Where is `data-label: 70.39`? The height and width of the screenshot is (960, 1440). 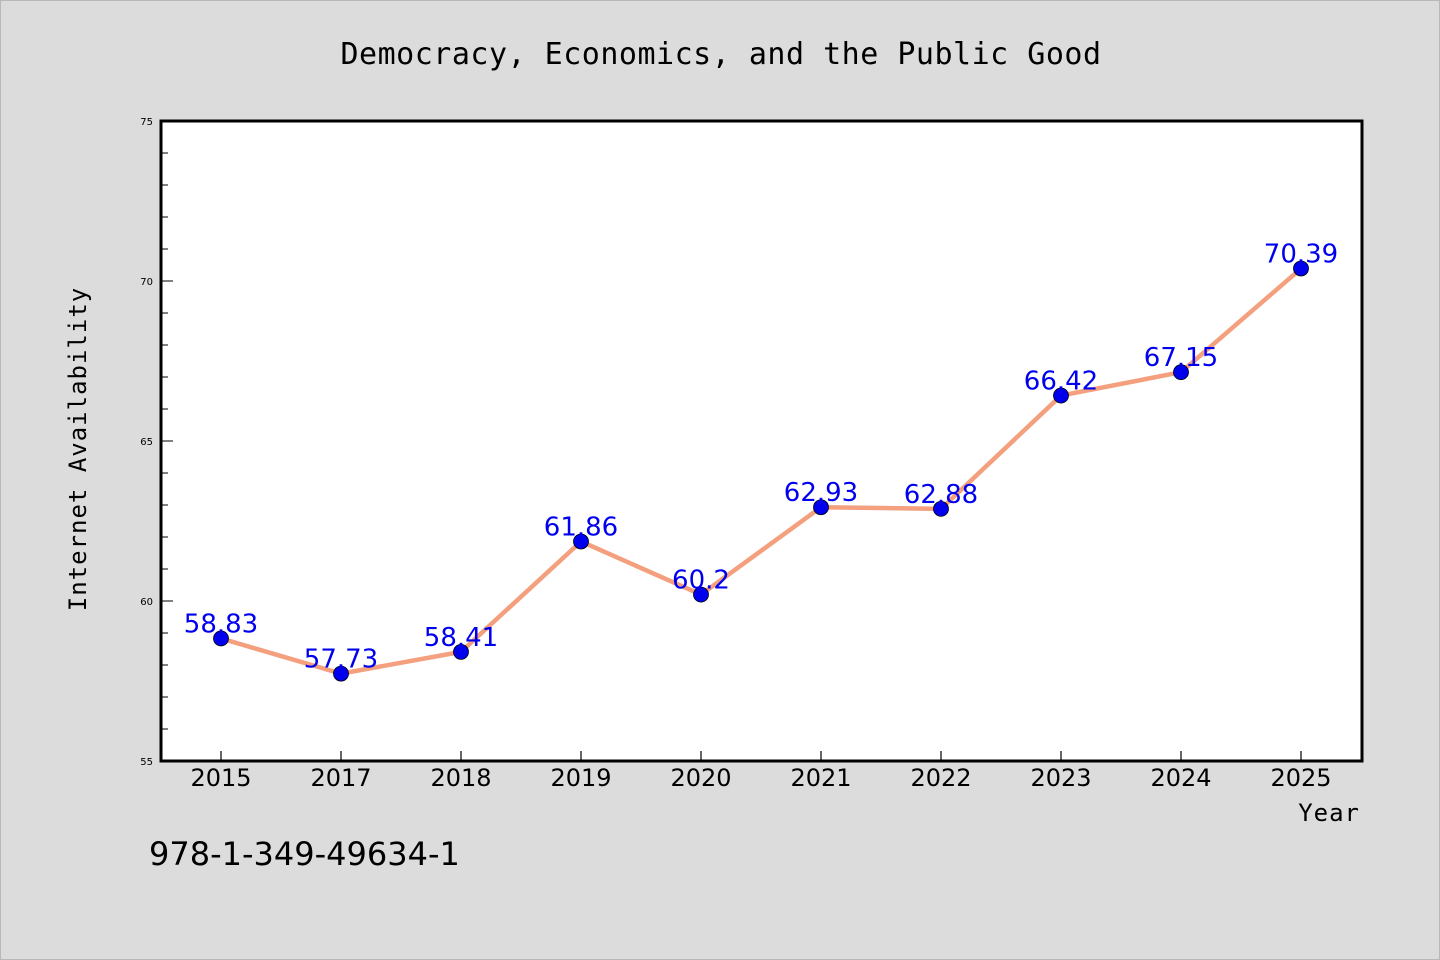
data-label: 70.39 is located at coordinates (1301, 255).